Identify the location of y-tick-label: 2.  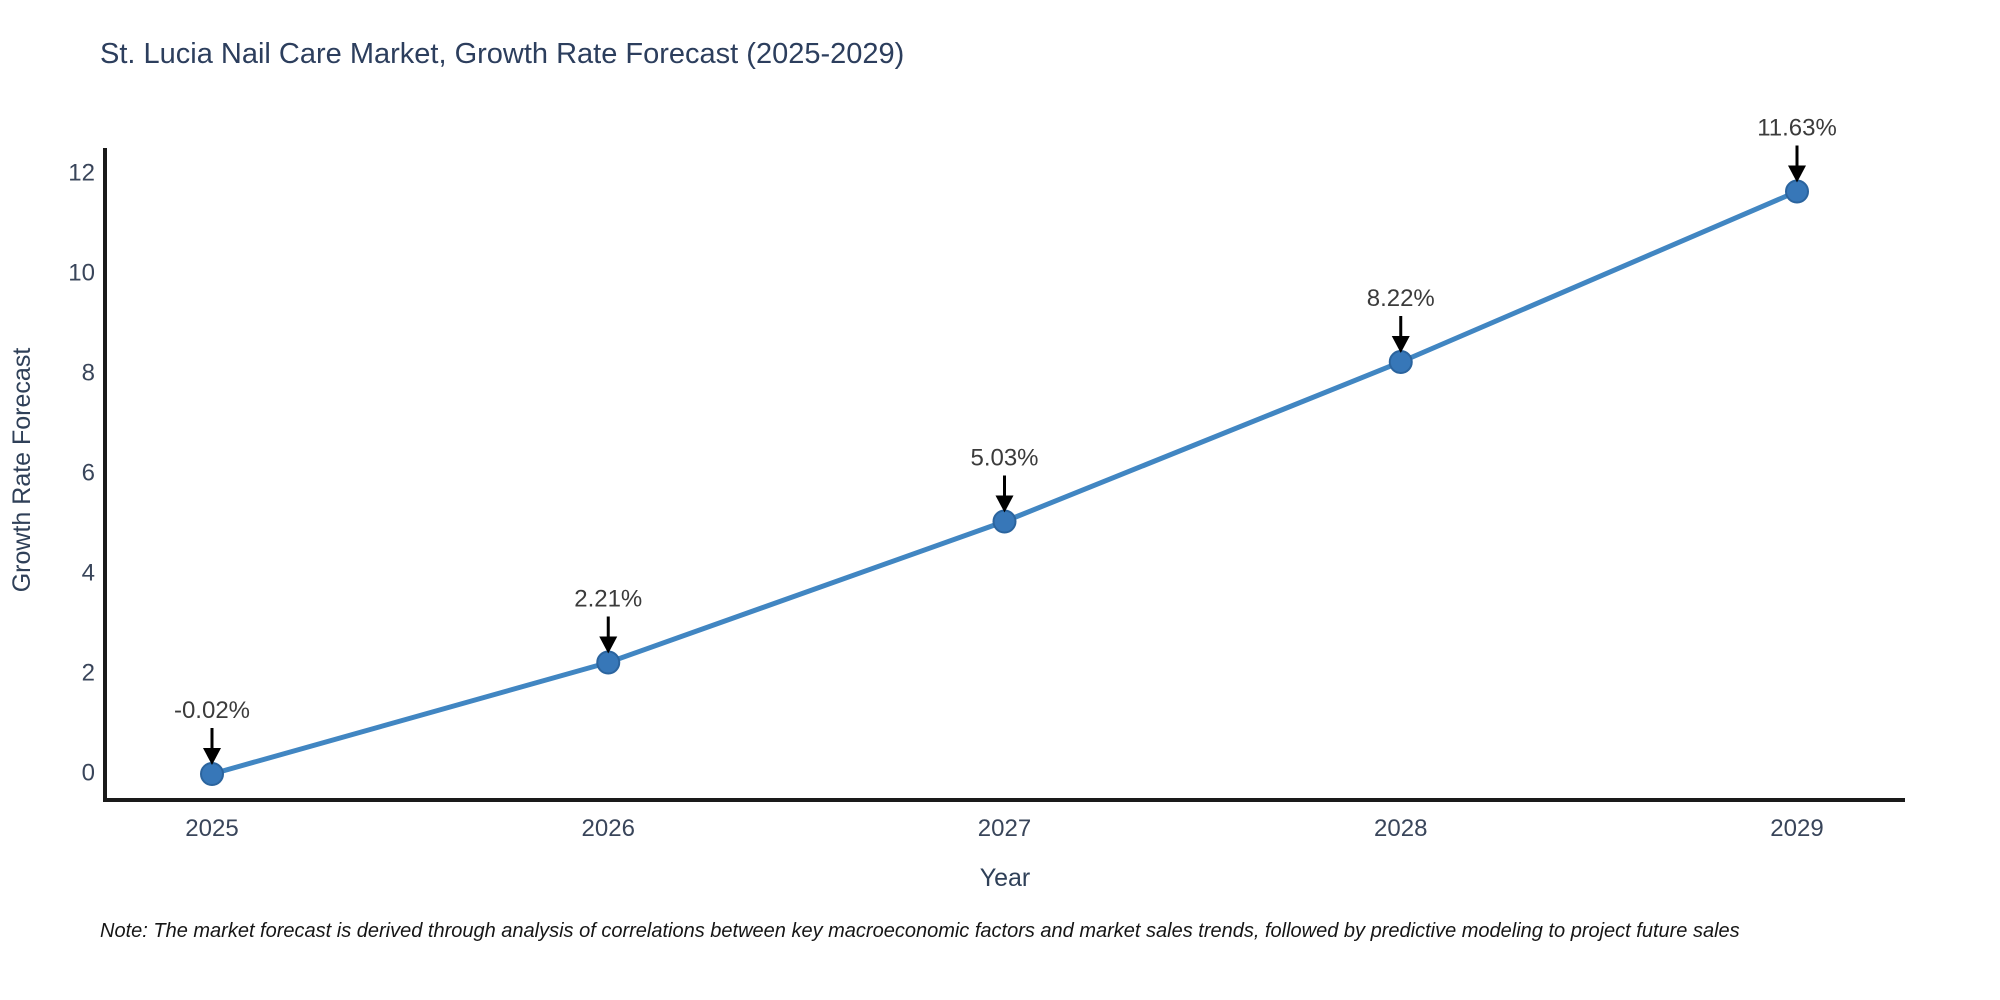
(88, 673).